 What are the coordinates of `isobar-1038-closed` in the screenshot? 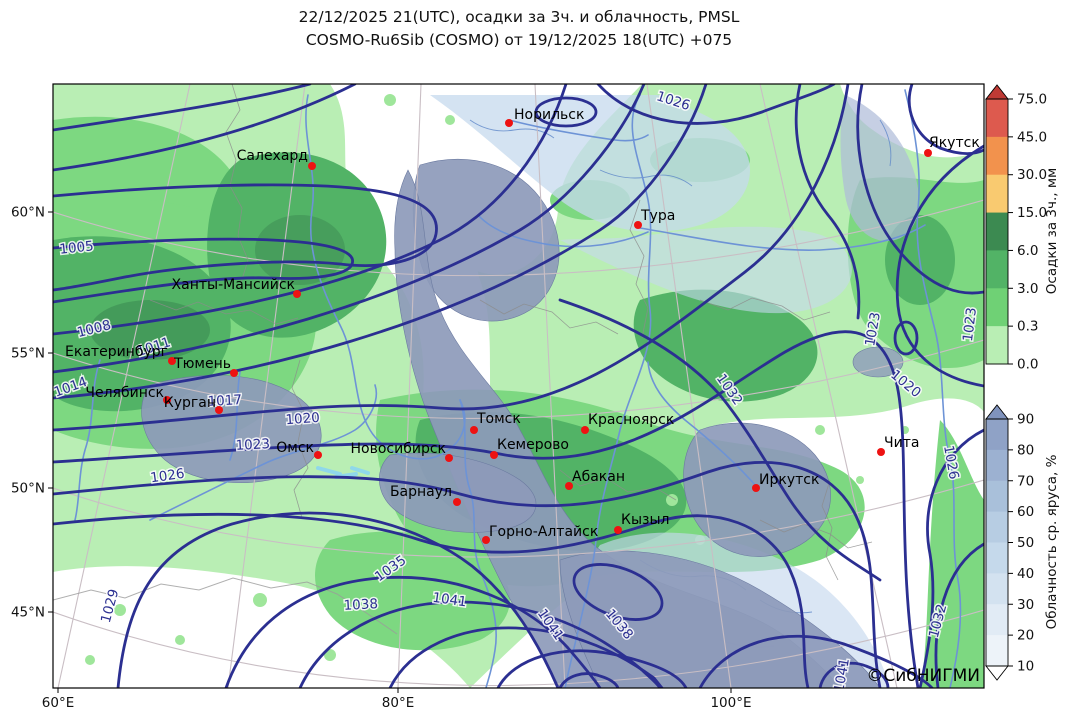 It's located at (618, 592).